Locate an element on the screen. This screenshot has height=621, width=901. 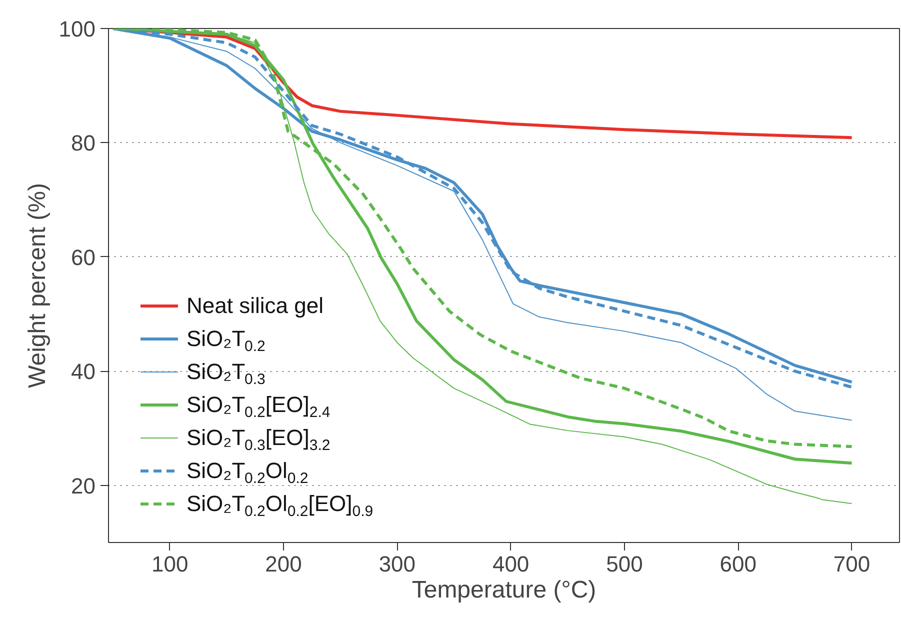
x-tick-label: 300 is located at coordinates (397, 564).